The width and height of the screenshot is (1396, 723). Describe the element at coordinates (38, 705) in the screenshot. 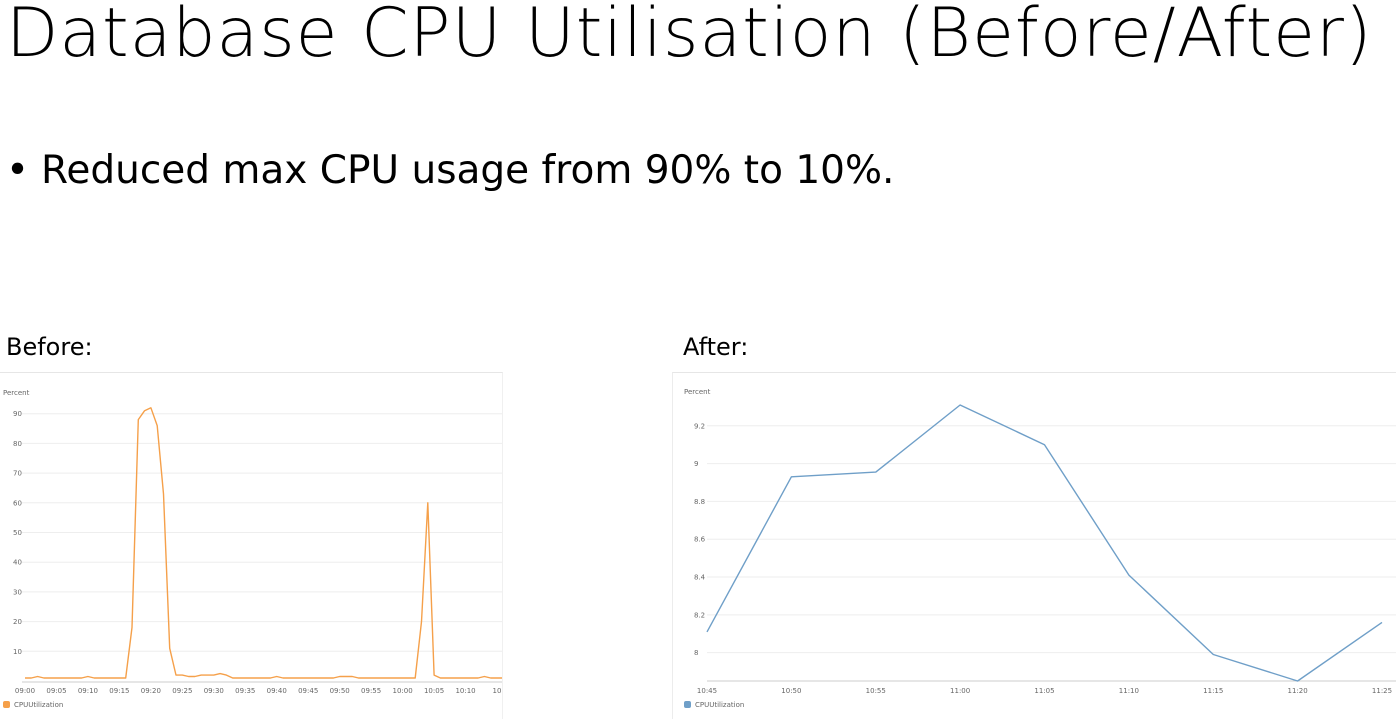

I see `before-legend-label: CPUUtilization` at that location.